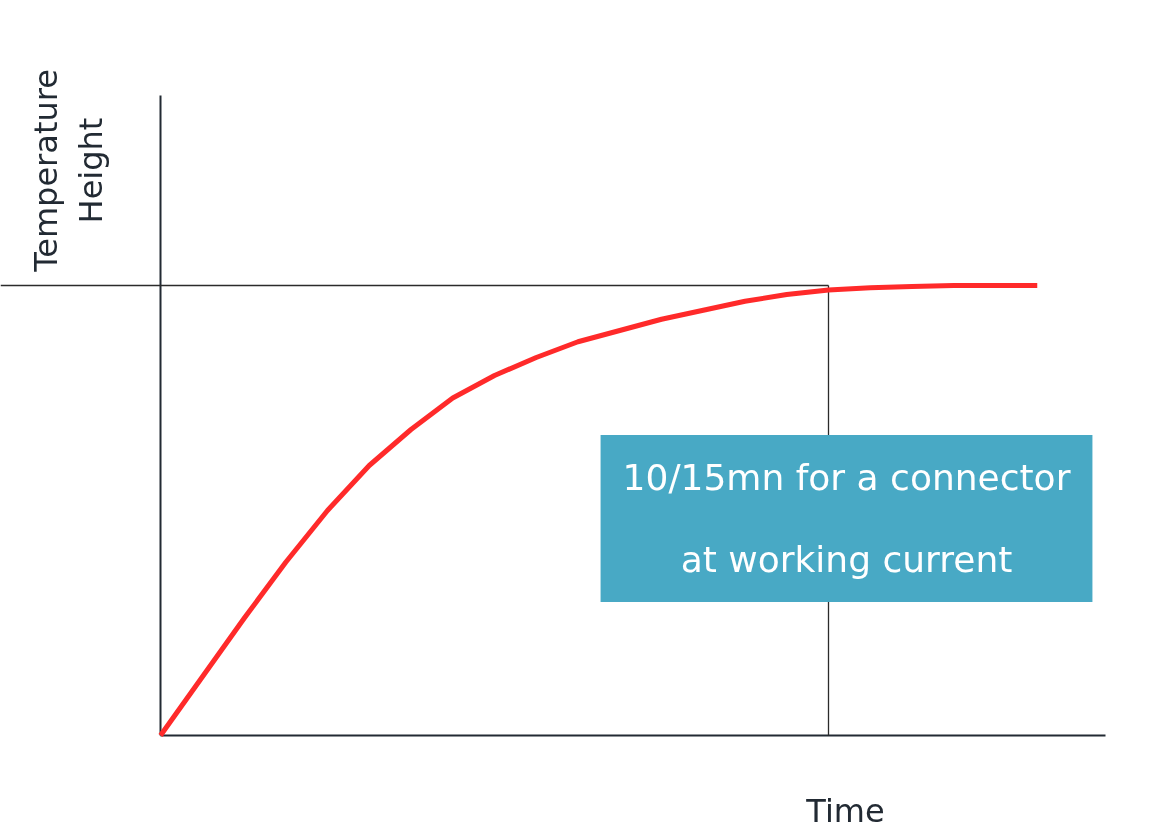 This screenshot has width=1162, height=836. Describe the element at coordinates (845, 810) in the screenshot. I see `x-axis-title: Time` at that location.